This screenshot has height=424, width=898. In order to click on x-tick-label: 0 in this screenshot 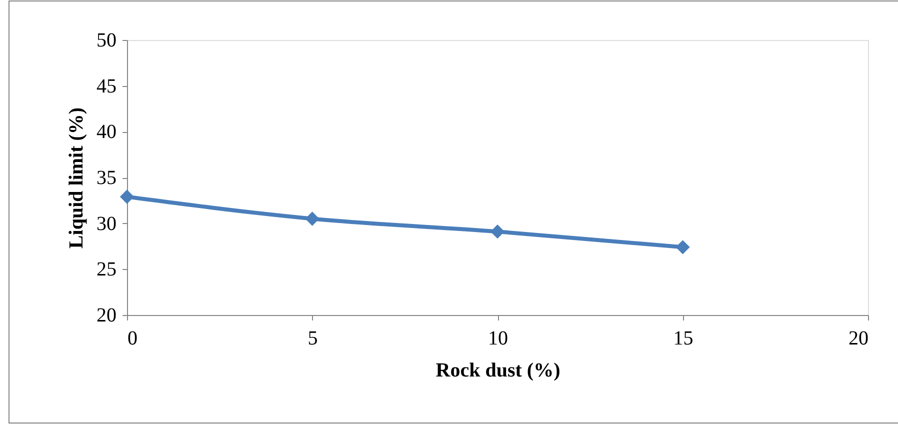, I will do `click(133, 339)`.